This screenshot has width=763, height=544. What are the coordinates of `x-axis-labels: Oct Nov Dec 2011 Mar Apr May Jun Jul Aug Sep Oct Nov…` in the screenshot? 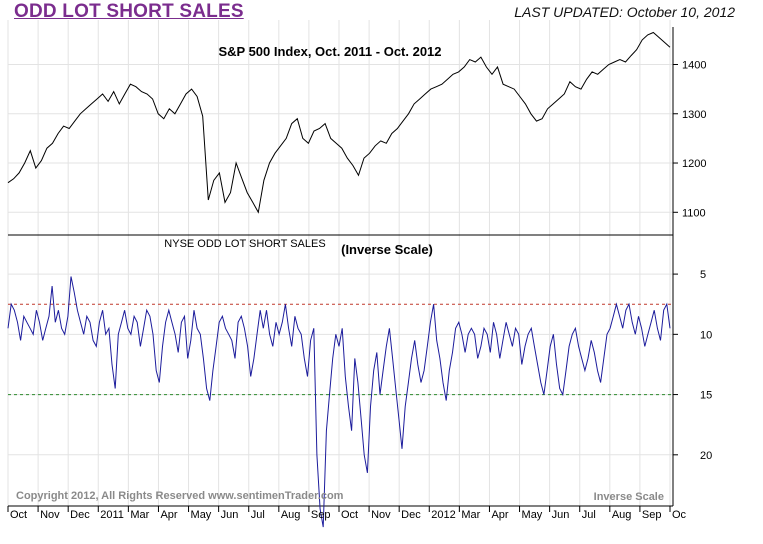 It's located at (347, 513).